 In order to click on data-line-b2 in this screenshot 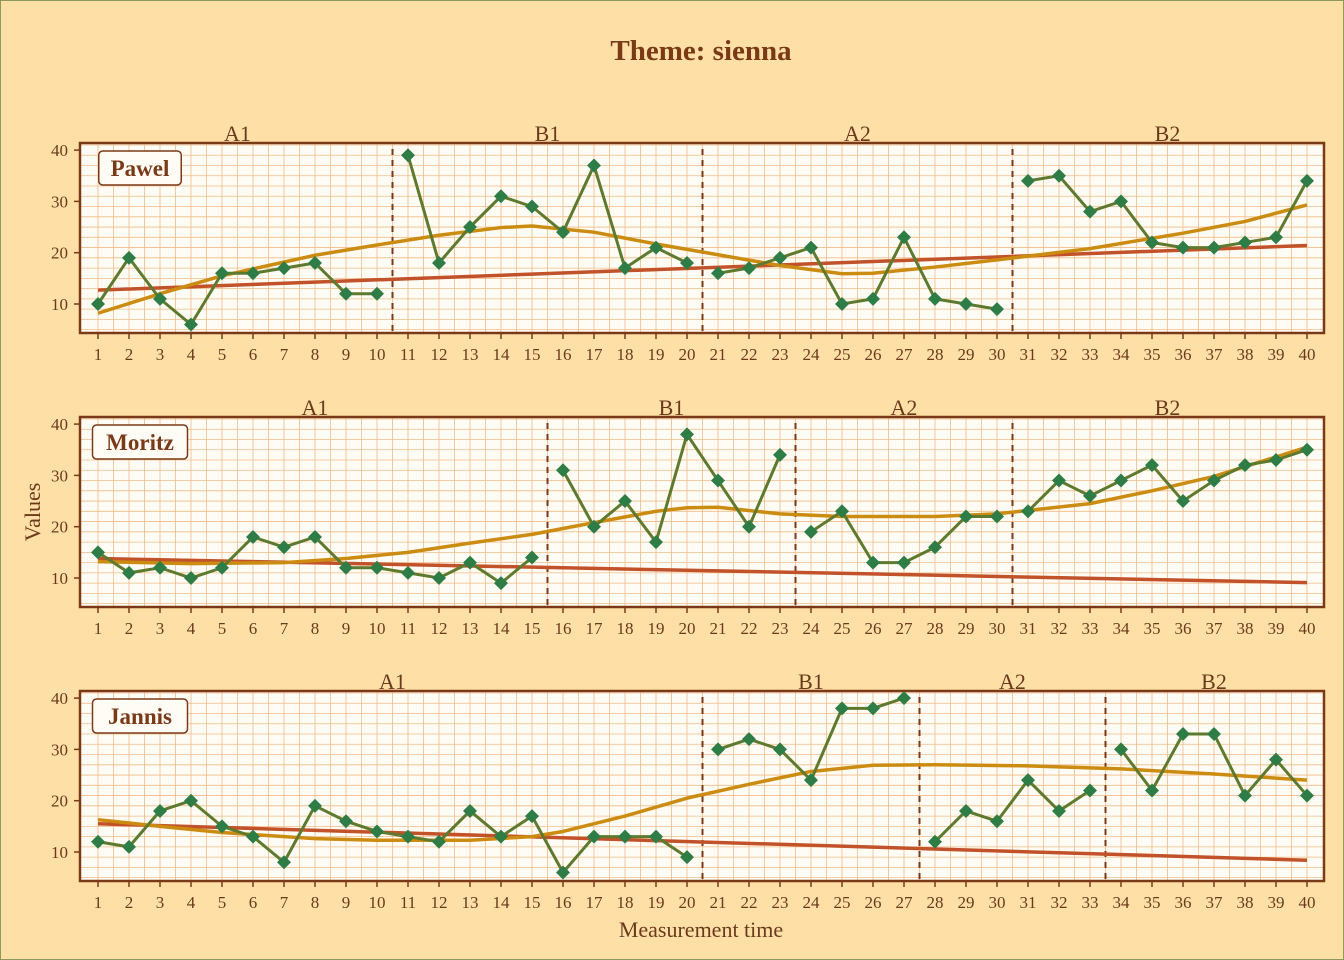, I will do `click(1168, 212)`.